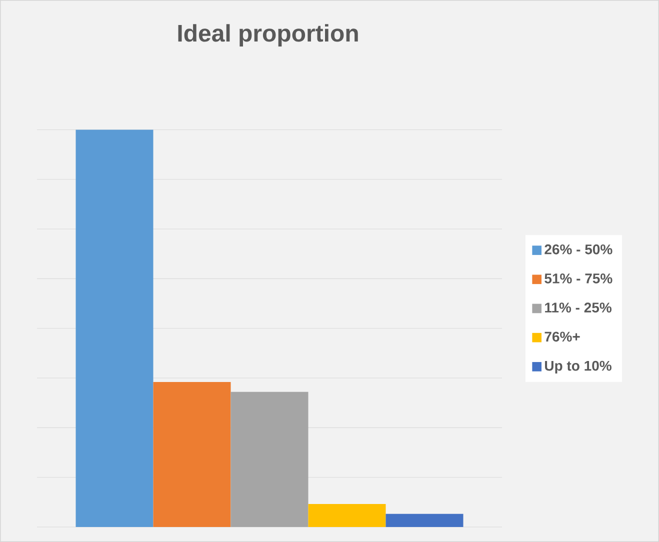  I want to click on legend-label: 11% - 25%, so click(578, 307).